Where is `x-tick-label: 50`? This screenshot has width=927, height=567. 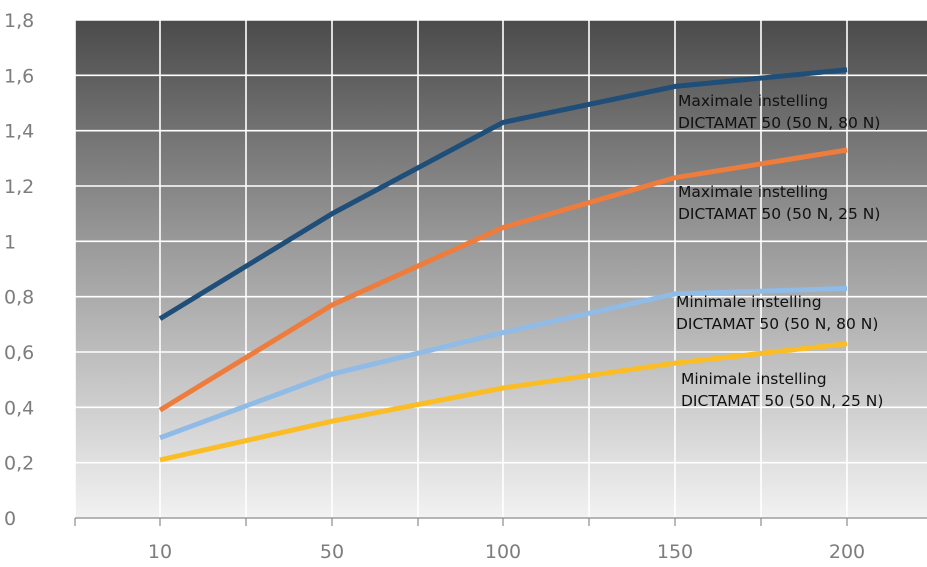 x-tick-label: 50 is located at coordinates (332, 552).